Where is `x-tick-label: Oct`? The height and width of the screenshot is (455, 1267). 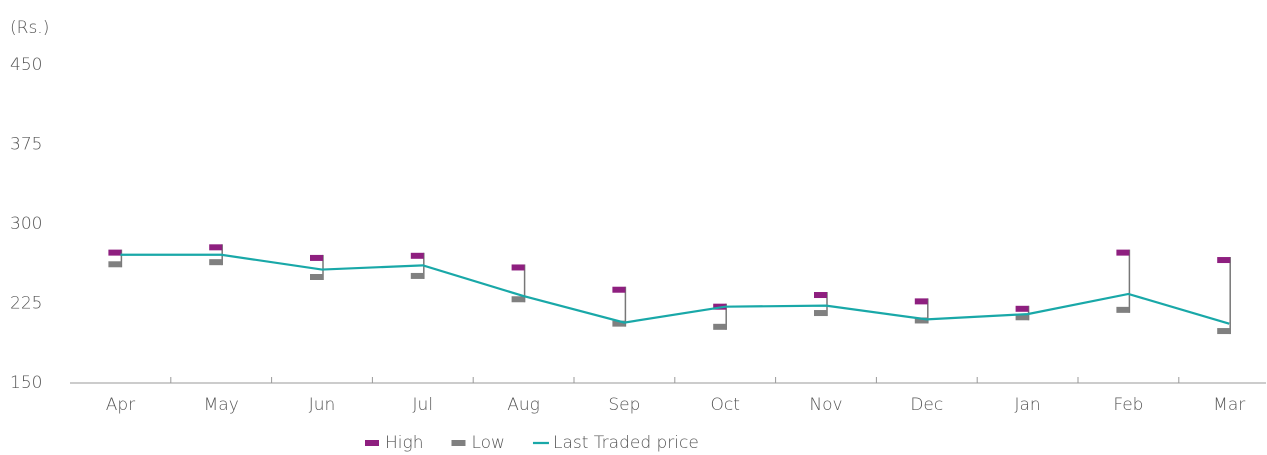
x-tick-label: Oct is located at coordinates (724, 405).